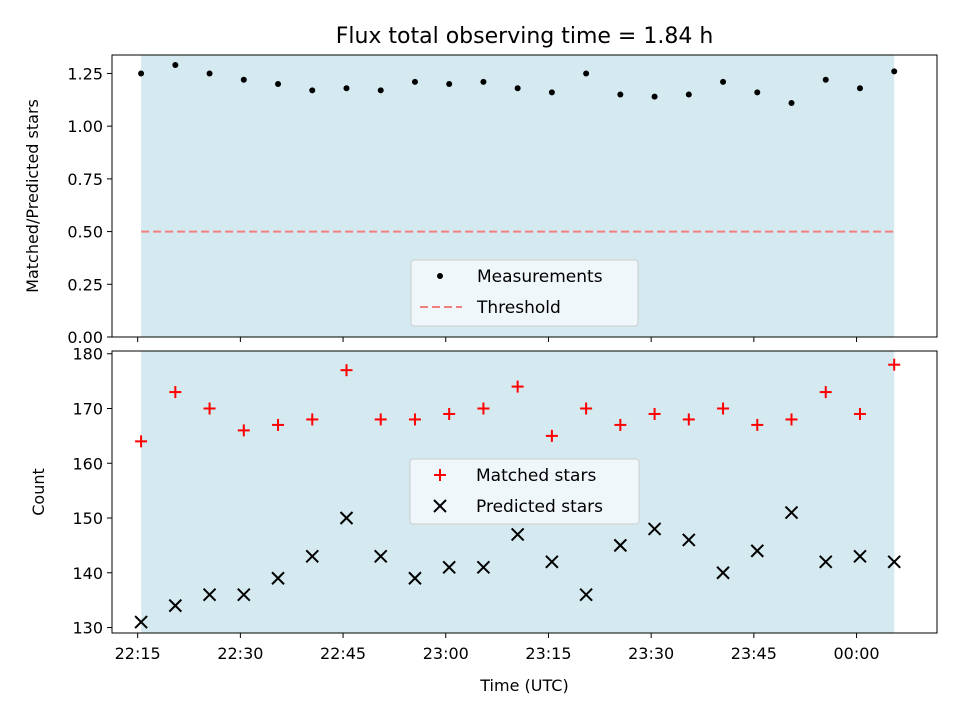  Describe the element at coordinates (87, 408) in the screenshot. I see `bottom-y-tick-label: 170` at that location.